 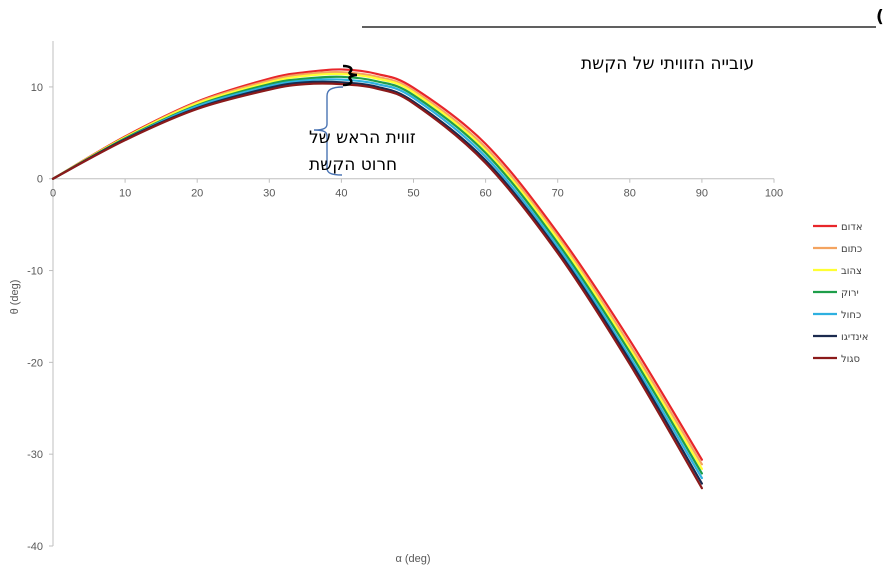 What do you see at coordinates (774, 194) in the screenshot?
I see `x-tick-label: 100` at bounding box center [774, 194].